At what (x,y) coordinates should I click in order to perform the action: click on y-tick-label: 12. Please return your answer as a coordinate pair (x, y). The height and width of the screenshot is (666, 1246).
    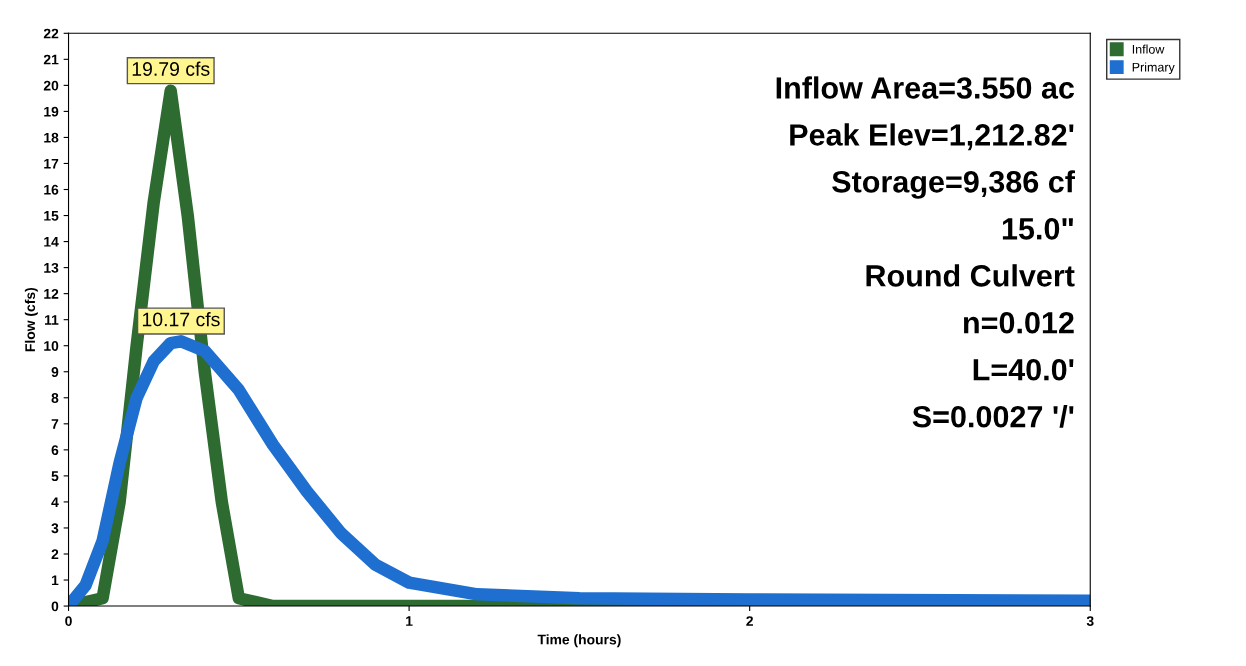
    Looking at the image, I should click on (51, 293).